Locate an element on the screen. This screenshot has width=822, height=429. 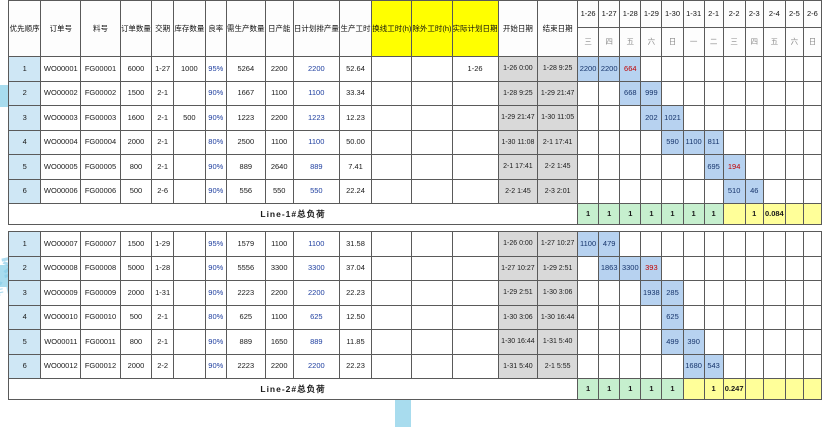
cell-seq: 6 is located at coordinates (24, 366).